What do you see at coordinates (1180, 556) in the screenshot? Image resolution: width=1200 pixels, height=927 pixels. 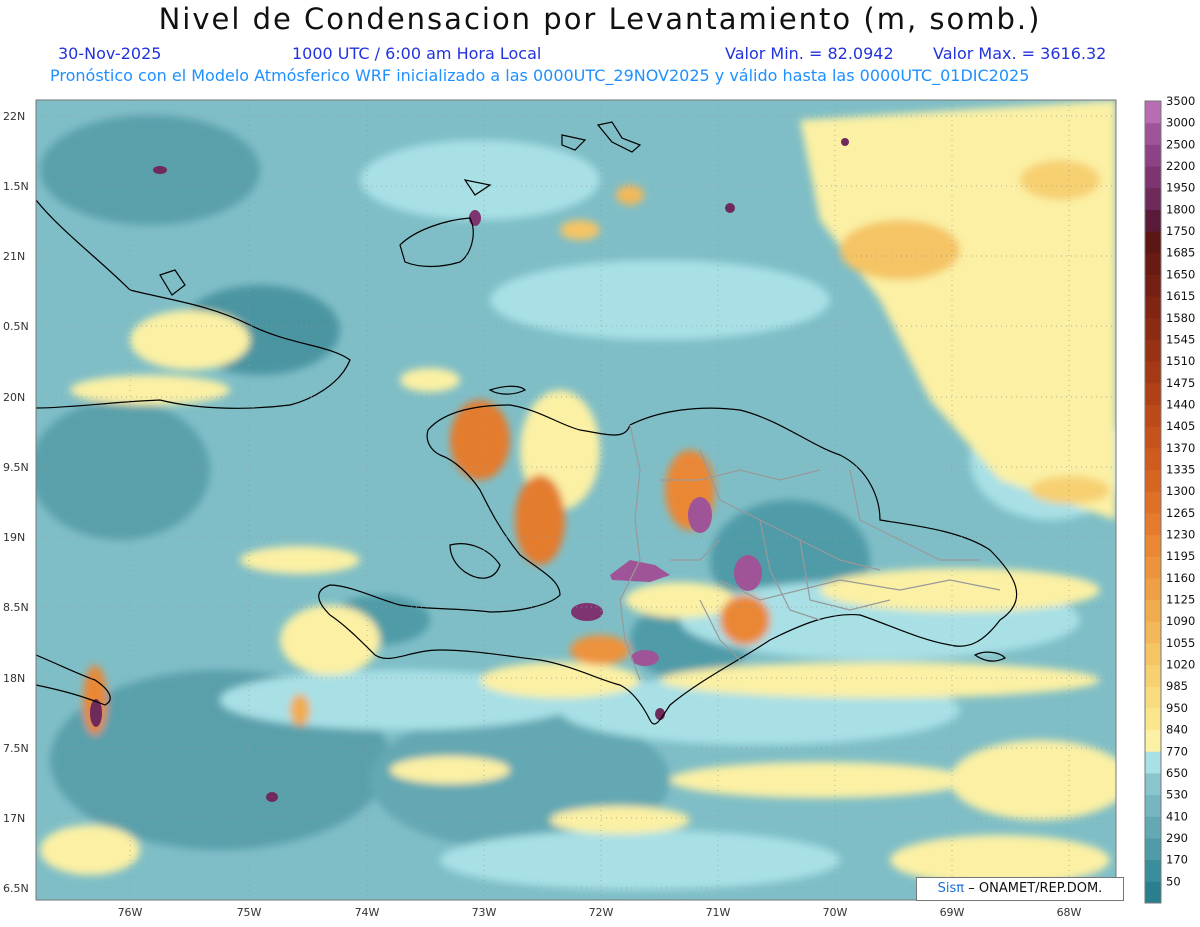 I see `colorbar-label: 1195` at bounding box center [1180, 556].